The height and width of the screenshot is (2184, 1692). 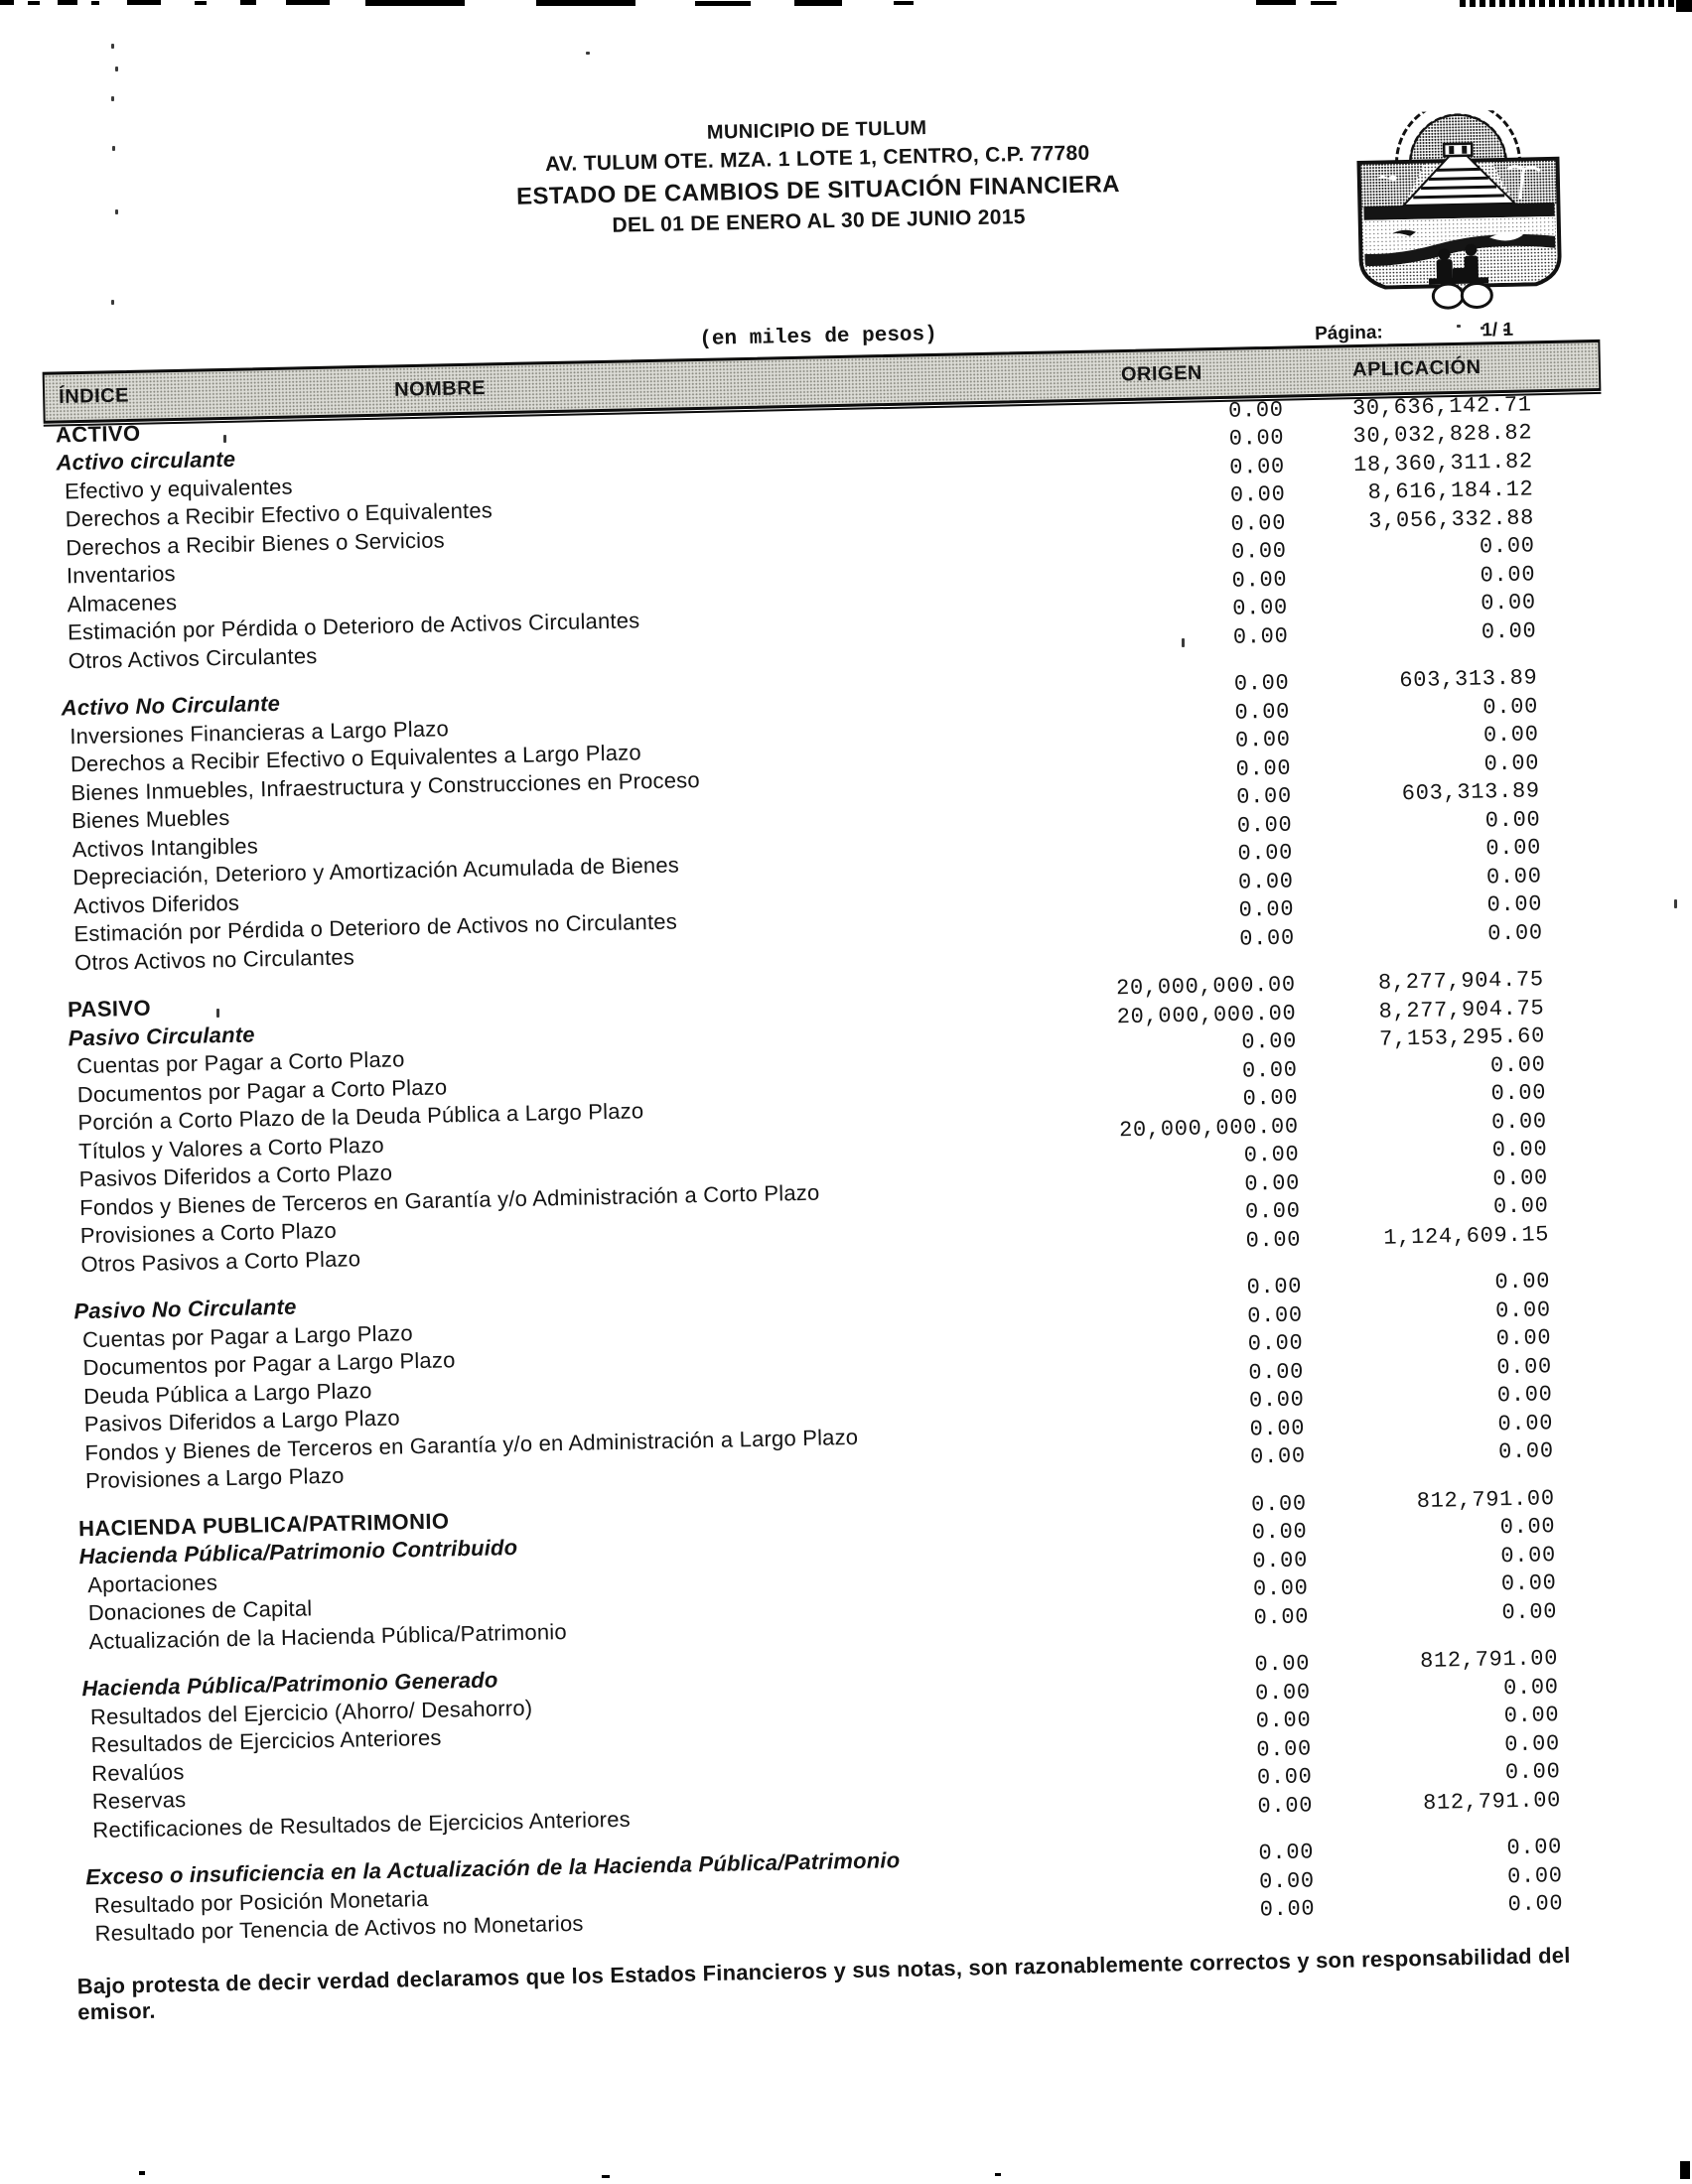 What do you see at coordinates (818, 337) in the screenshot?
I see `unit-note: (en miles de pesos)` at bounding box center [818, 337].